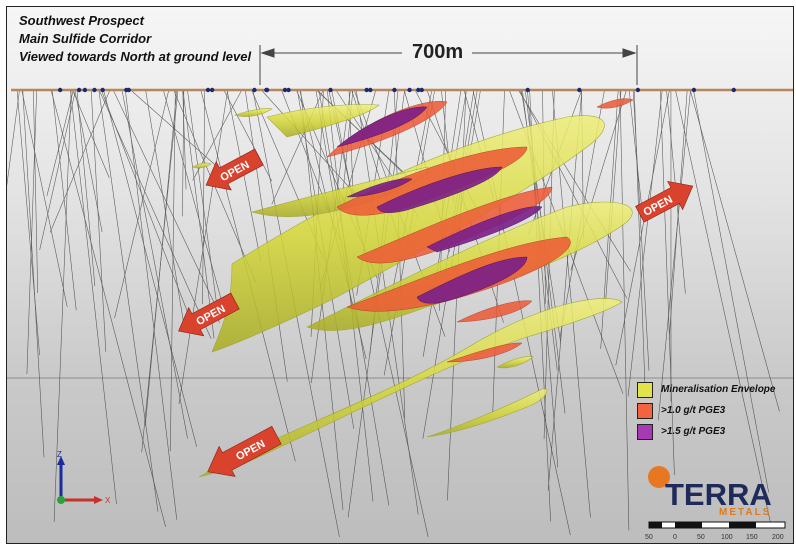  What do you see at coordinates (108, 500) in the screenshot?
I see `x-axis-label: X` at bounding box center [108, 500].